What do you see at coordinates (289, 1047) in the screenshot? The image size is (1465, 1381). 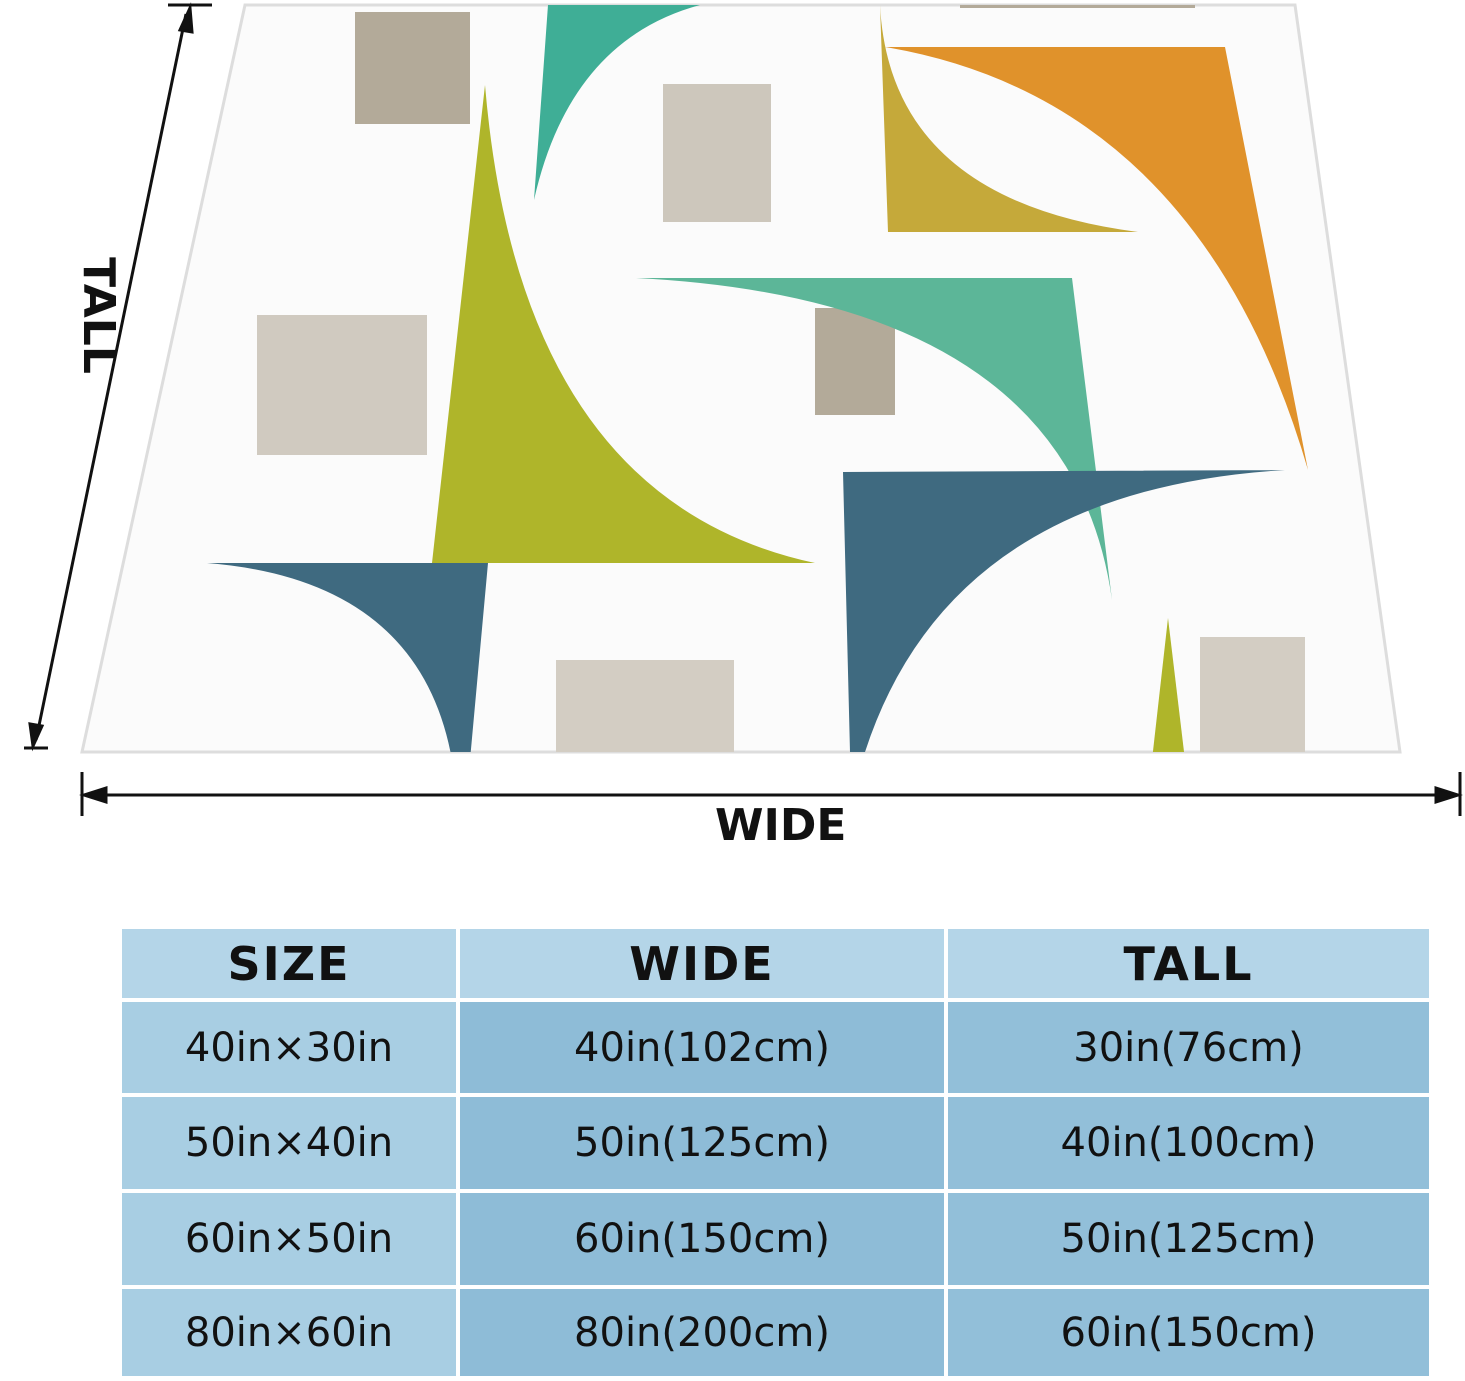 I see `table-cell: 40in×30in` at bounding box center [289, 1047].